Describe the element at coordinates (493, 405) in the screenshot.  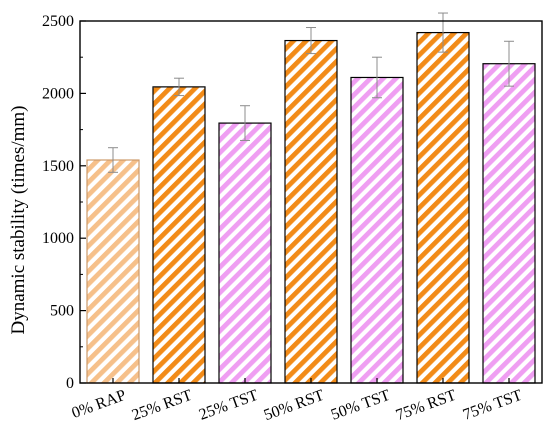
I see `x-tick-label: 75% TST` at that location.